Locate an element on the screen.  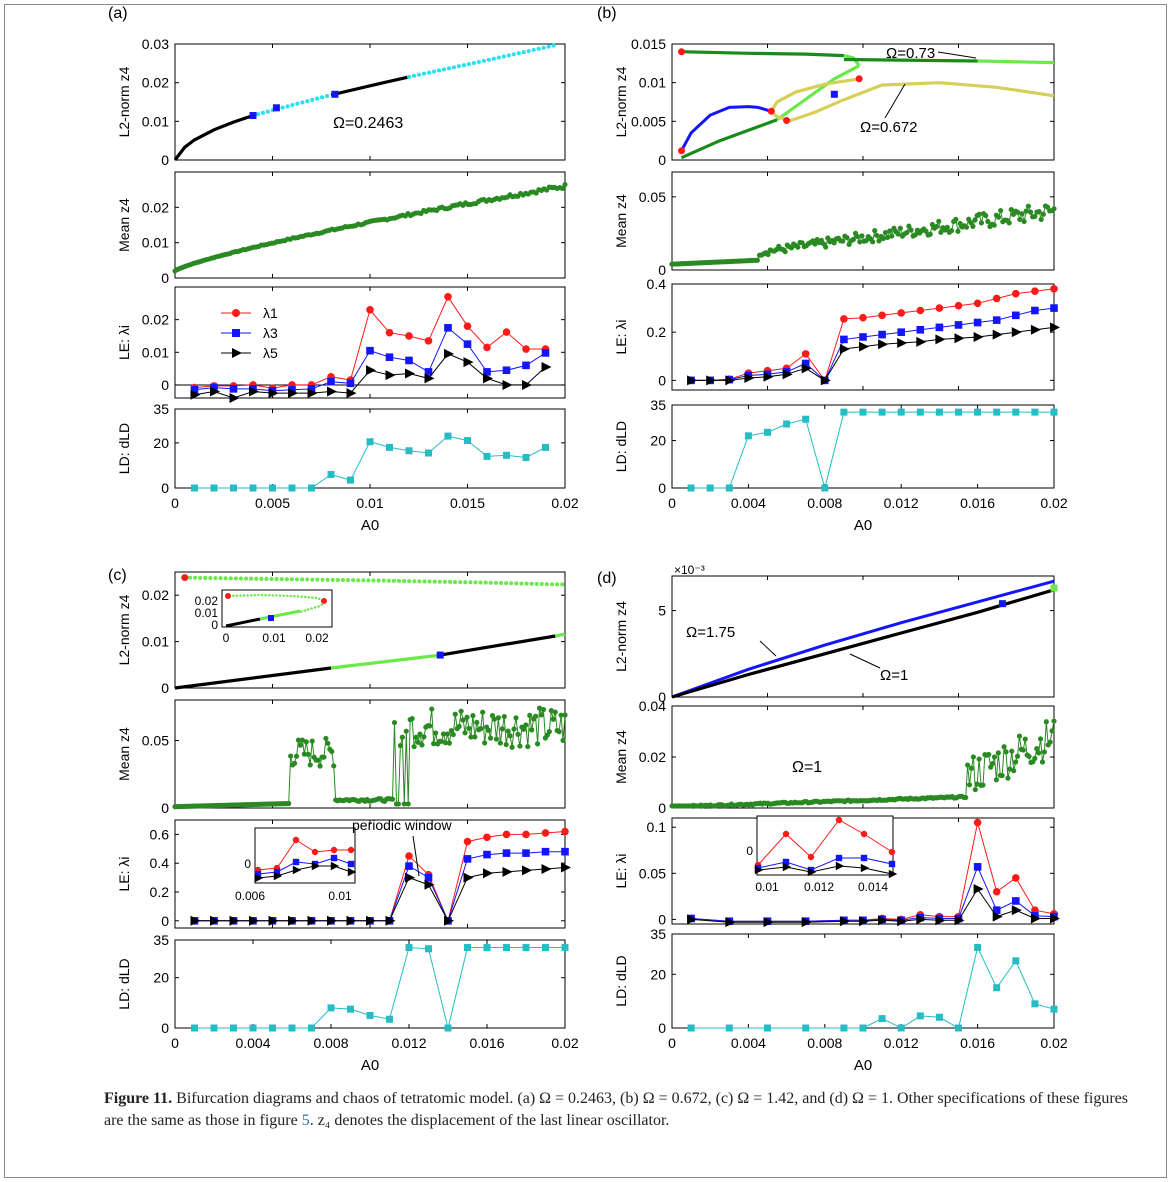
y-tick-label: 0.6 is located at coordinates (160, 834).